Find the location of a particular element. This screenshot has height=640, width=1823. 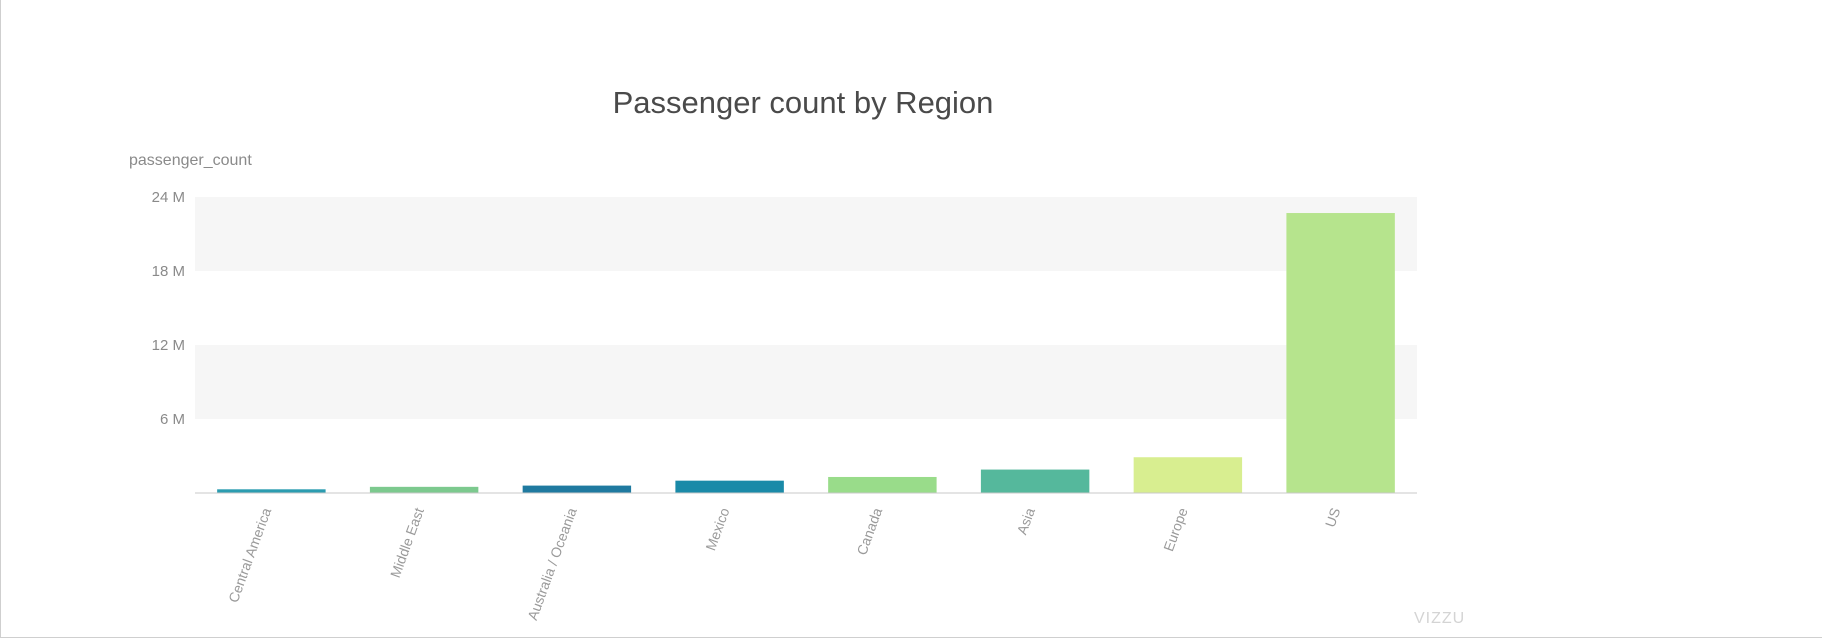

x-tick-label: Asia is located at coordinates (1026, 520).